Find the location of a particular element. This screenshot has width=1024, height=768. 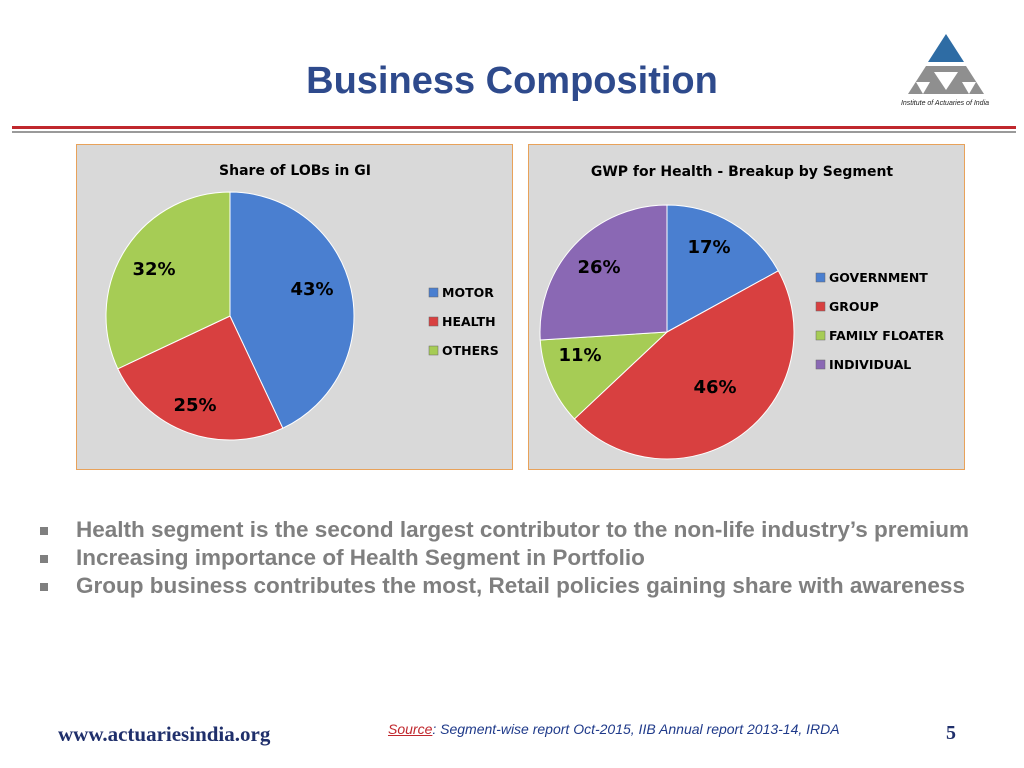

health-data-label-group: 46% is located at coordinates (714, 387).